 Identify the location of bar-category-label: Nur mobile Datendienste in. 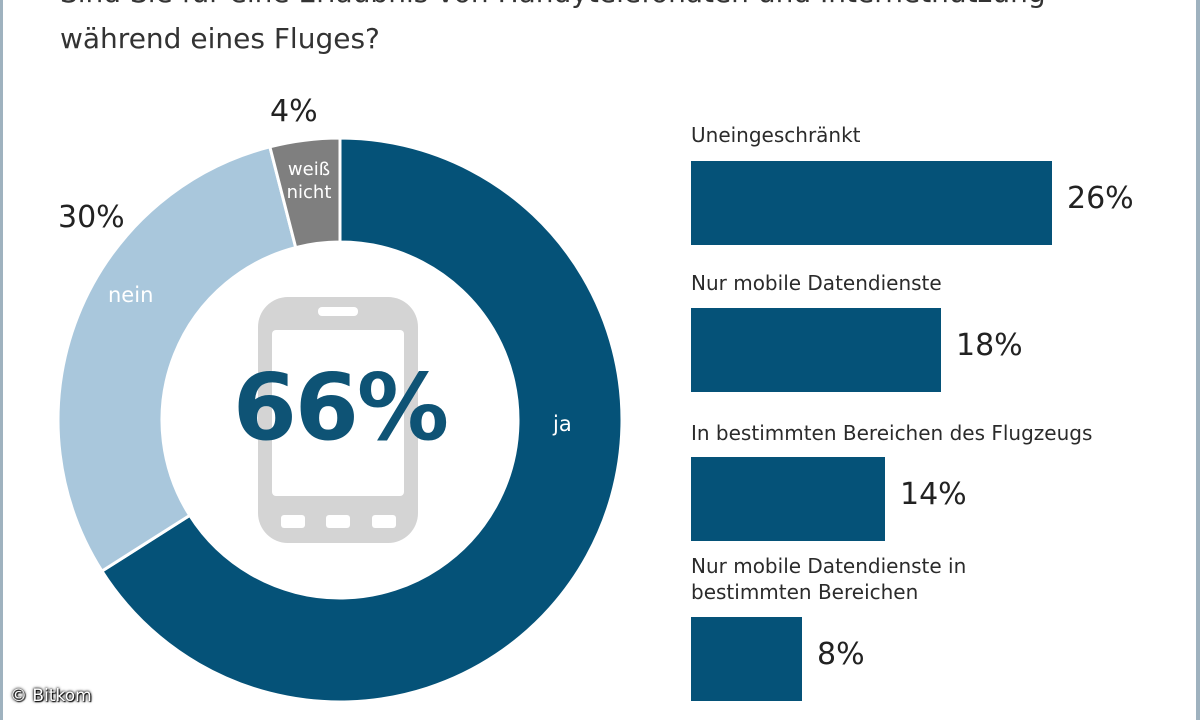
(829, 566).